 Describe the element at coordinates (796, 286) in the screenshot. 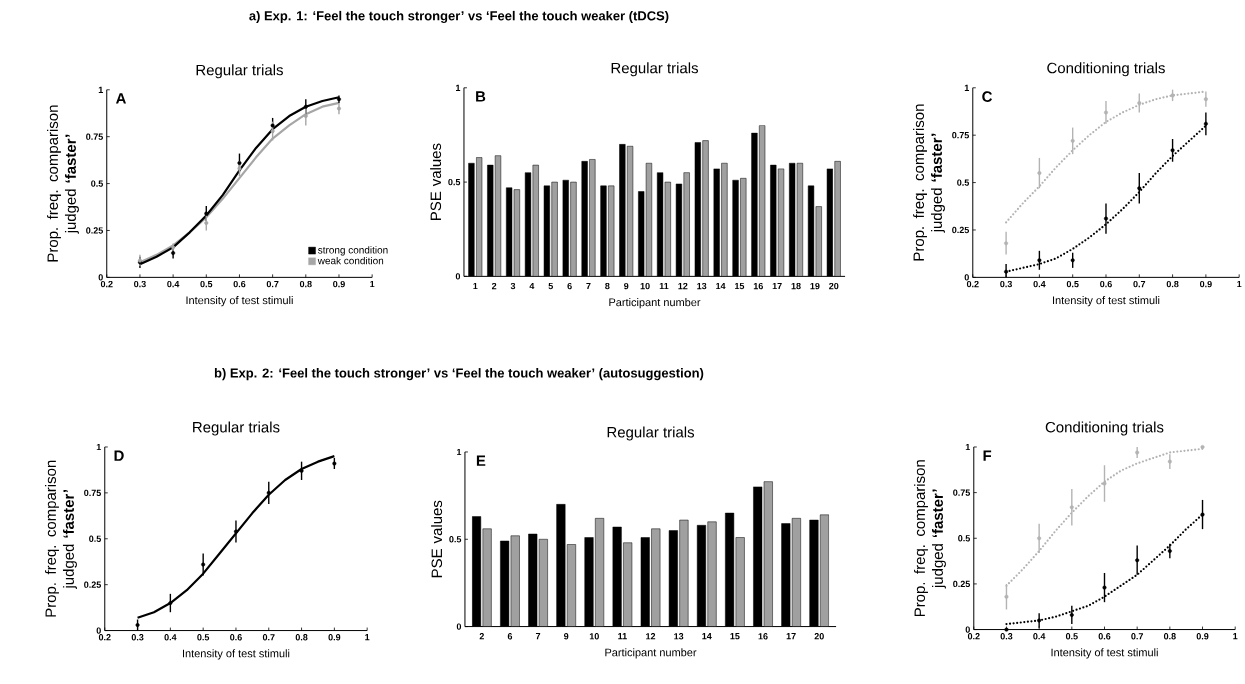

I see `x-tick-label: 18` at that location.